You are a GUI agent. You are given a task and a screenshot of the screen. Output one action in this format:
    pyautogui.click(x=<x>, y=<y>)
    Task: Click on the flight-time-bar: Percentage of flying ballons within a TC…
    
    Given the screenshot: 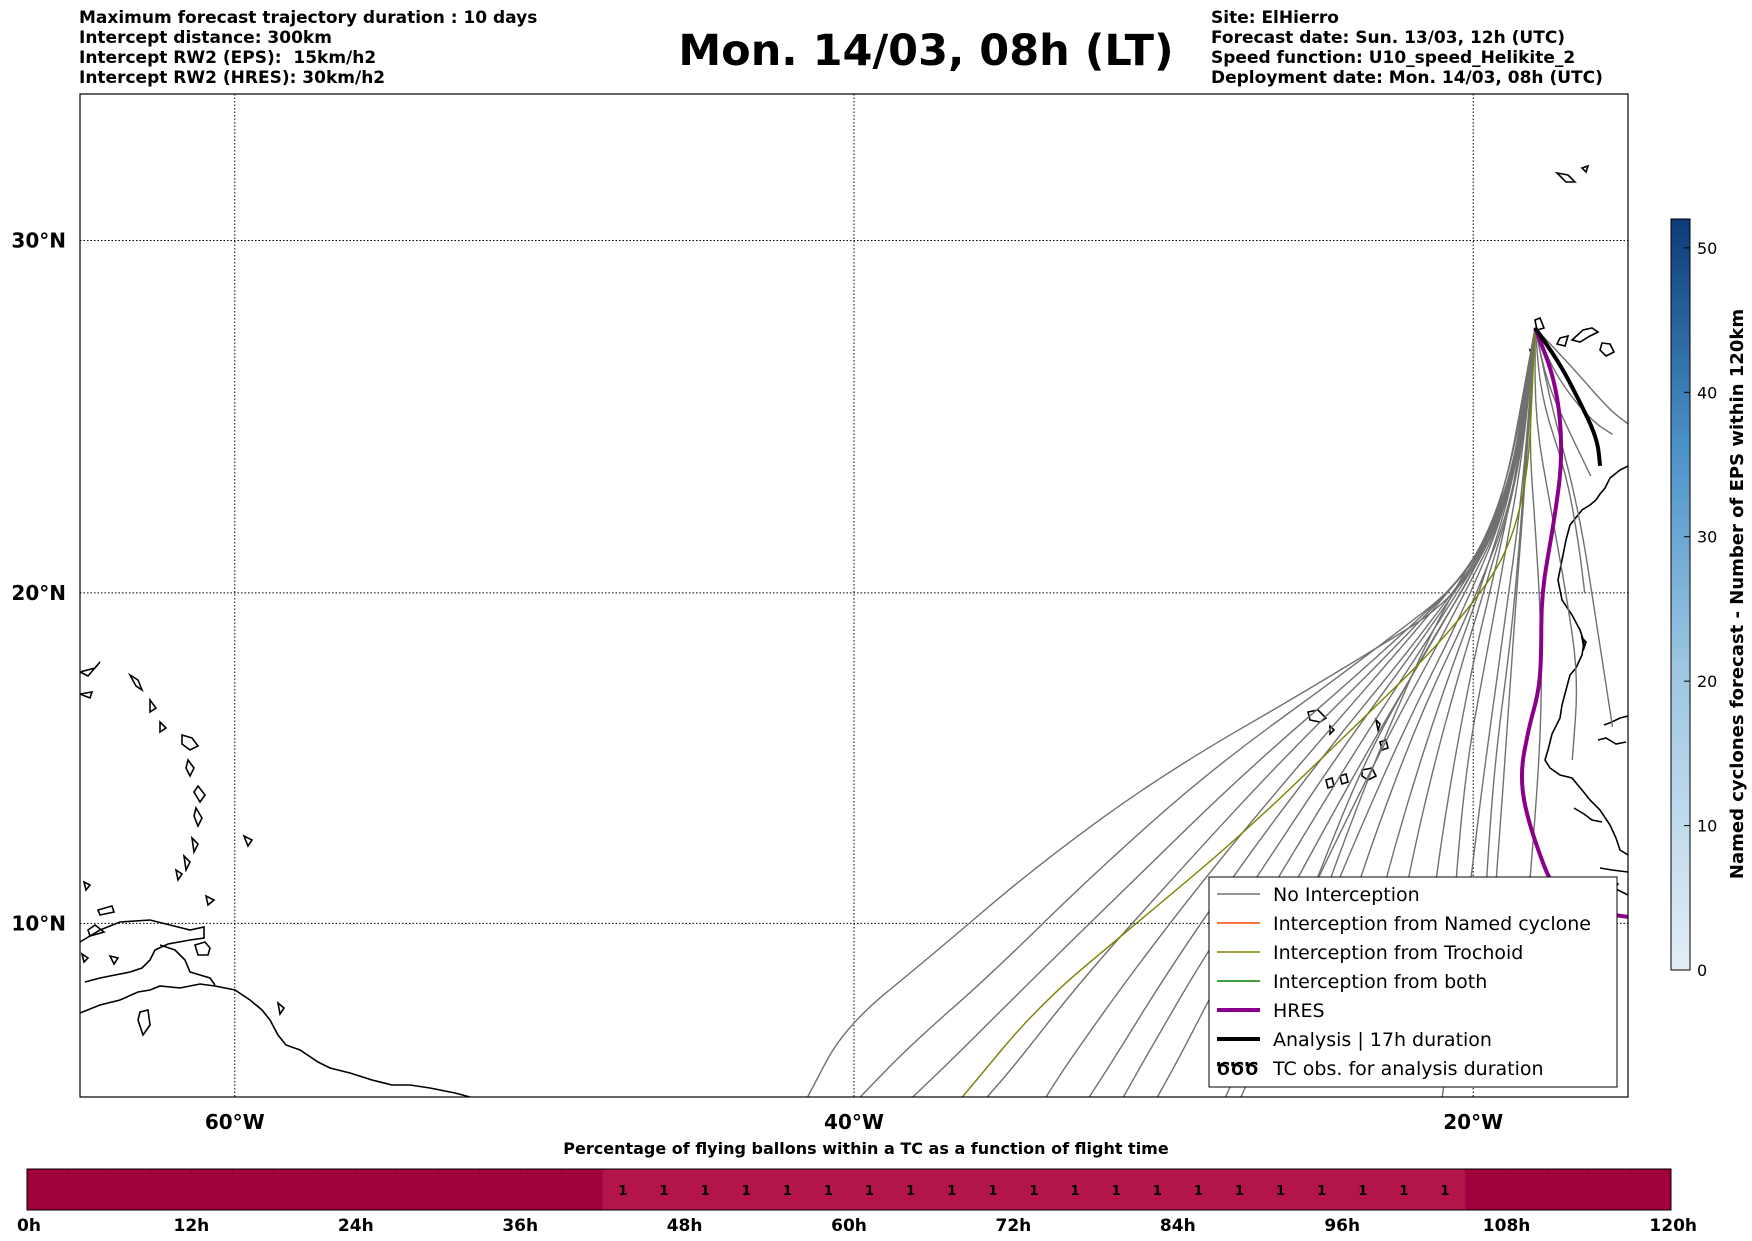 What is the action you would take?
    pyautogui.click(x=857, y=1187)
    